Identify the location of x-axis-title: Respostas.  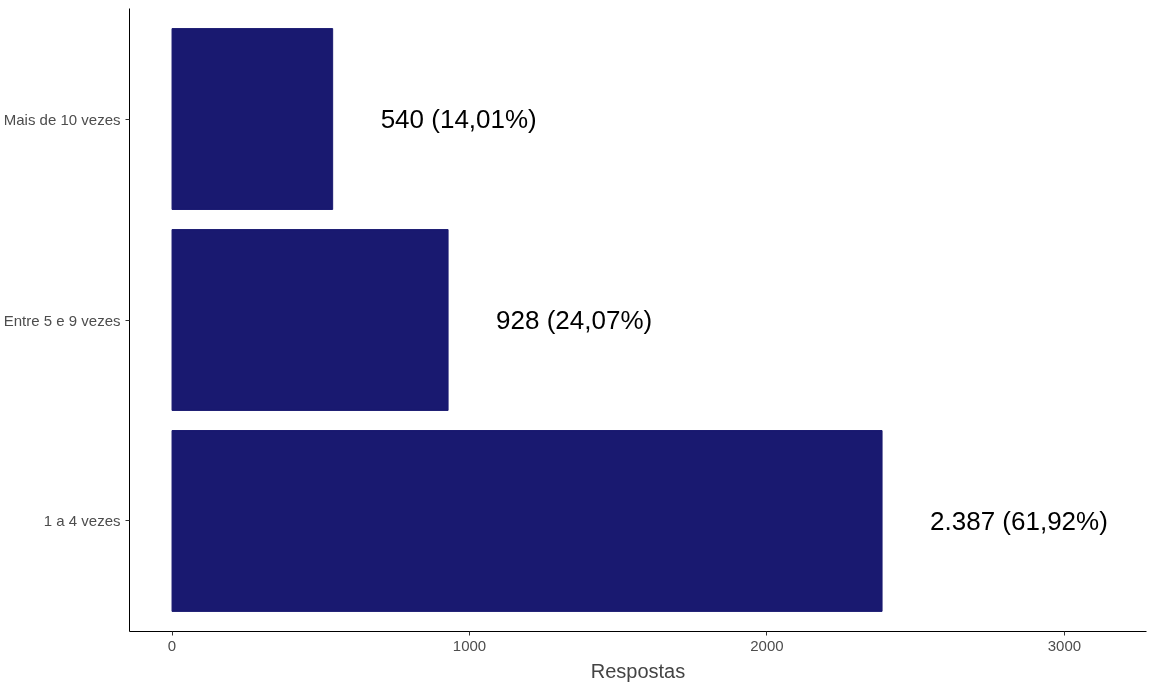
(638, 670).